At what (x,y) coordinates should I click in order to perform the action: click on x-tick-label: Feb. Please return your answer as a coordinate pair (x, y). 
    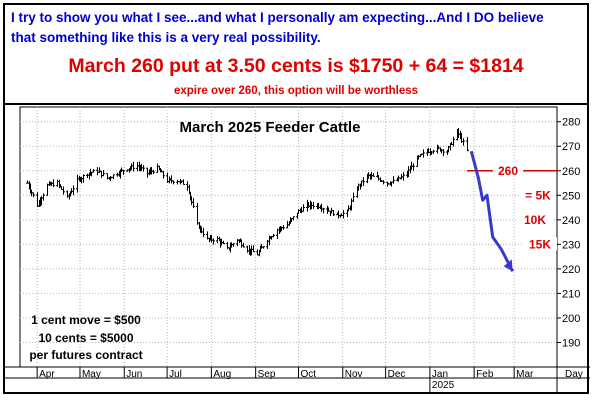
    Looking at the image, I should click on (485, 374).